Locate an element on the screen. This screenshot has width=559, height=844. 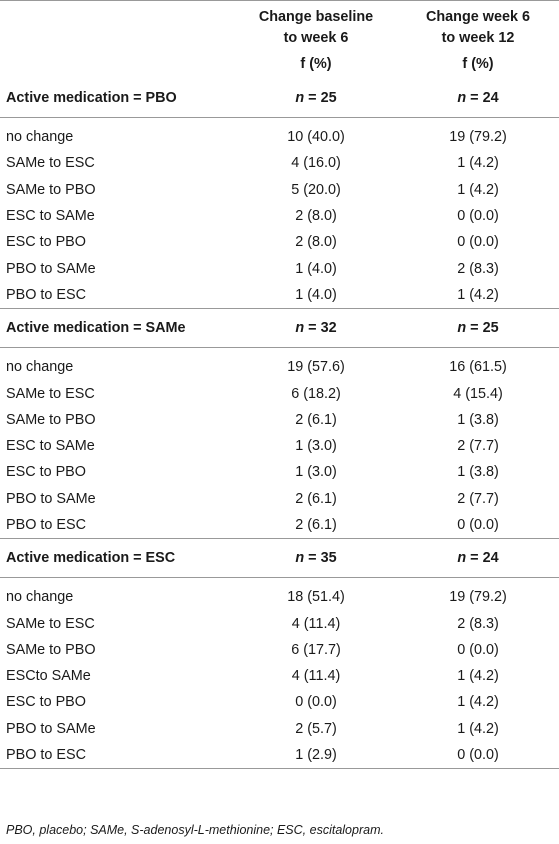
table-row: ESC to SAMe 1 (3.0) 2 (7.7) is located at coordinates (279, 446).